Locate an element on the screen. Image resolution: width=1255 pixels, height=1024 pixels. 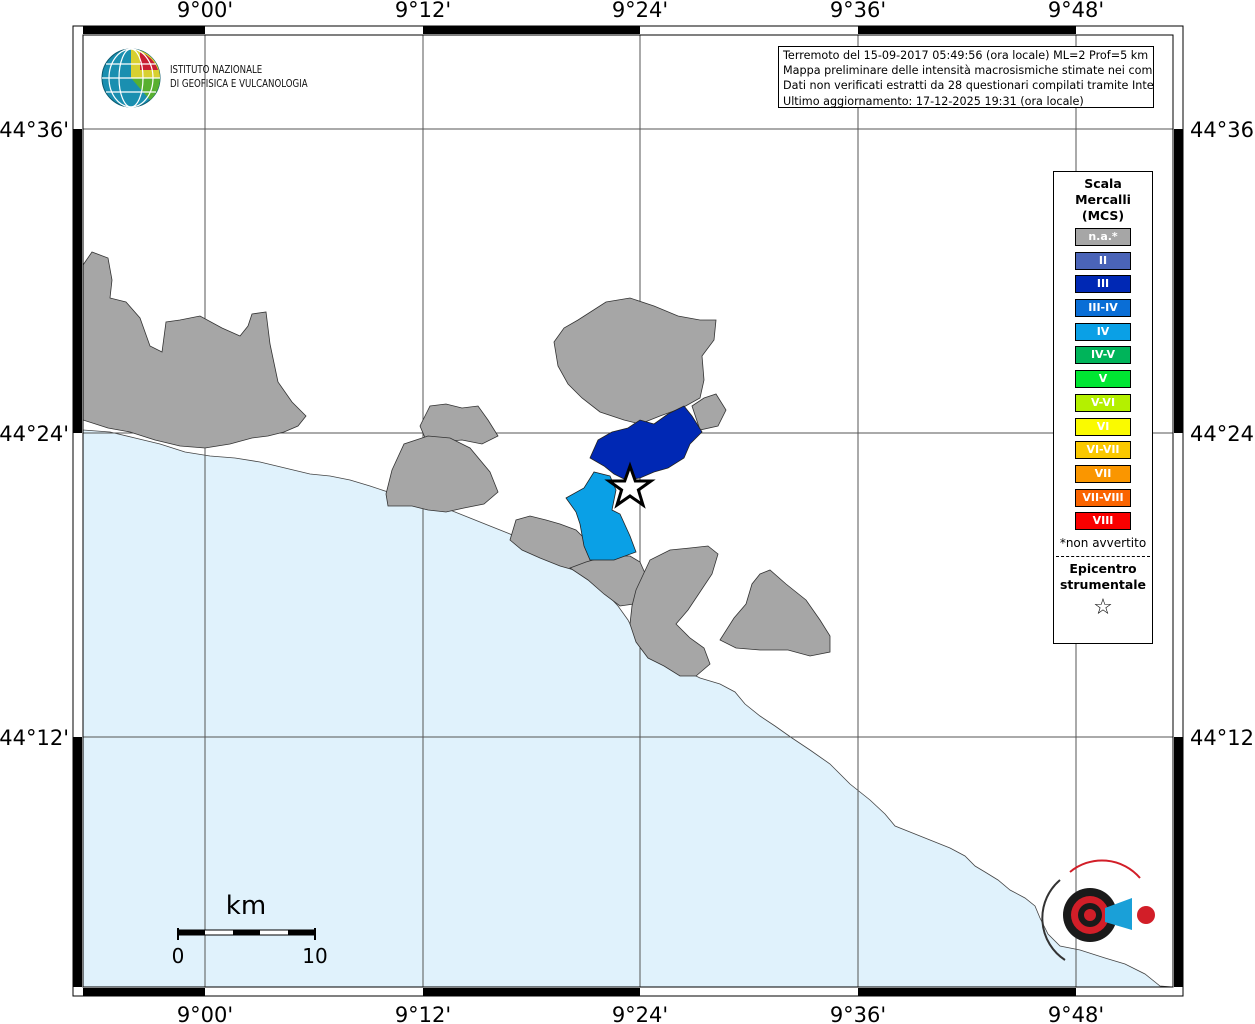
municipality-intensity-III is located at coordinates (646, 443).